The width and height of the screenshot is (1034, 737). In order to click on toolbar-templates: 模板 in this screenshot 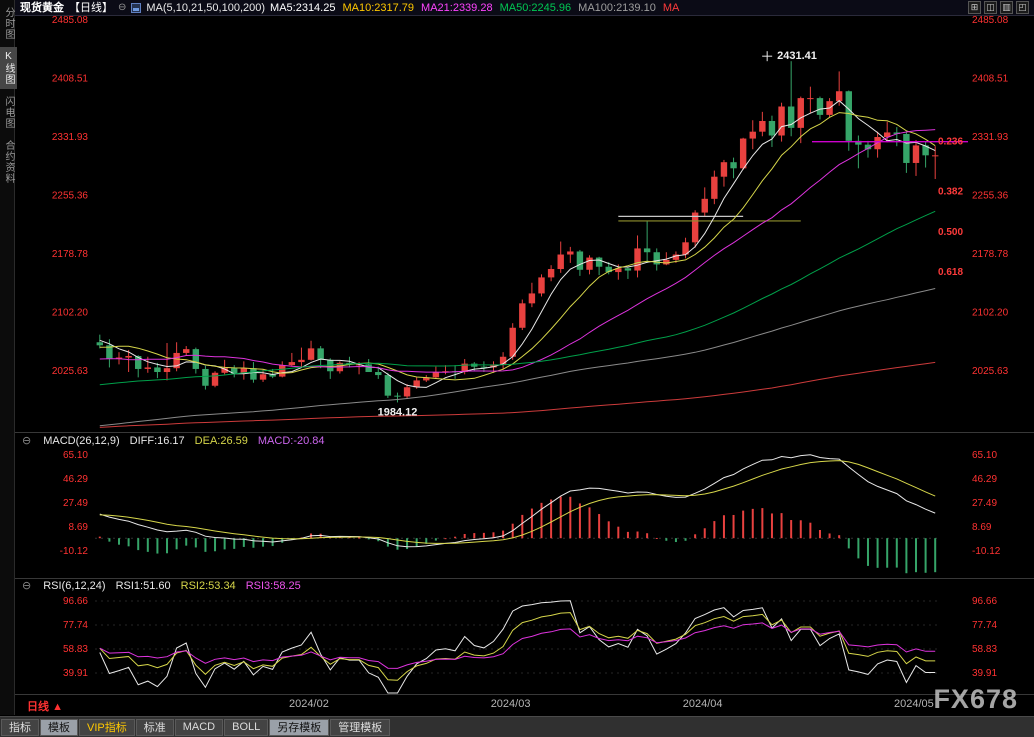, I will do `click(59, 727)`.